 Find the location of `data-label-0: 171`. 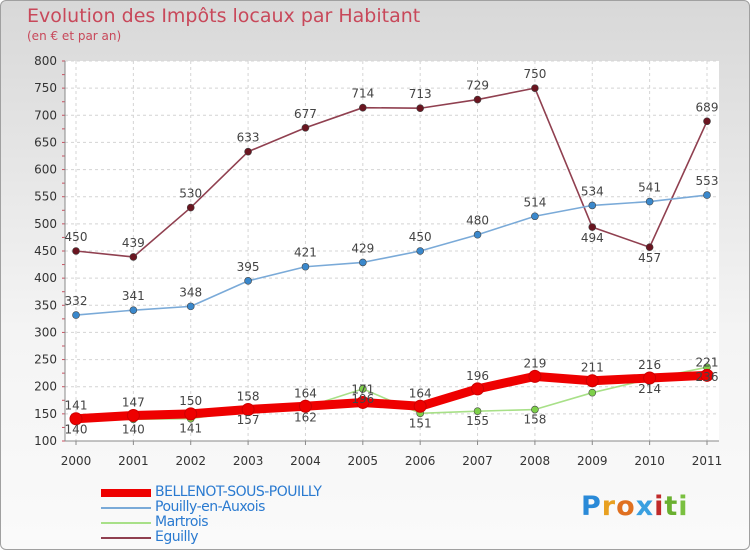

data-label-0: 171 is located at coordinates (362, 389).